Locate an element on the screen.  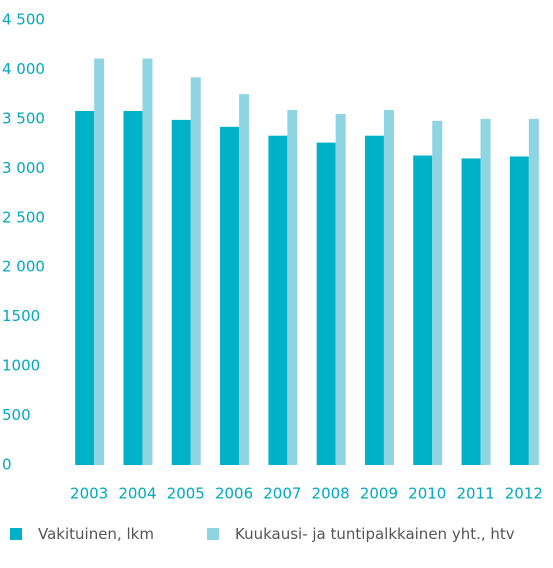
x-tick-label: 2003 is located at coordinates (89, 494).